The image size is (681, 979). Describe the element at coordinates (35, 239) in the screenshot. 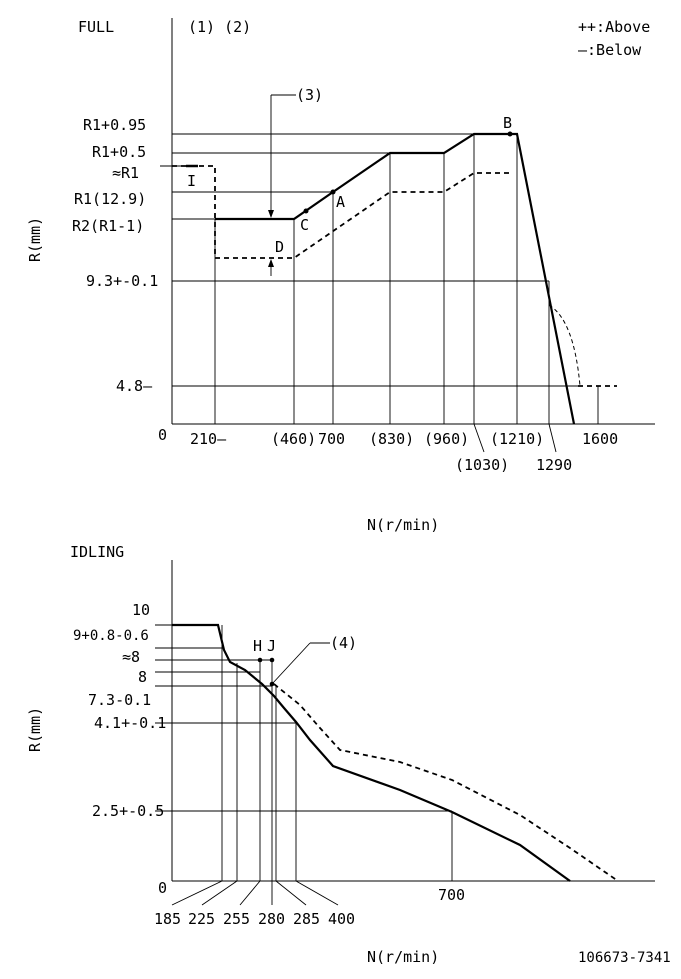

I see `full-y-label: R(mm)` at that location.